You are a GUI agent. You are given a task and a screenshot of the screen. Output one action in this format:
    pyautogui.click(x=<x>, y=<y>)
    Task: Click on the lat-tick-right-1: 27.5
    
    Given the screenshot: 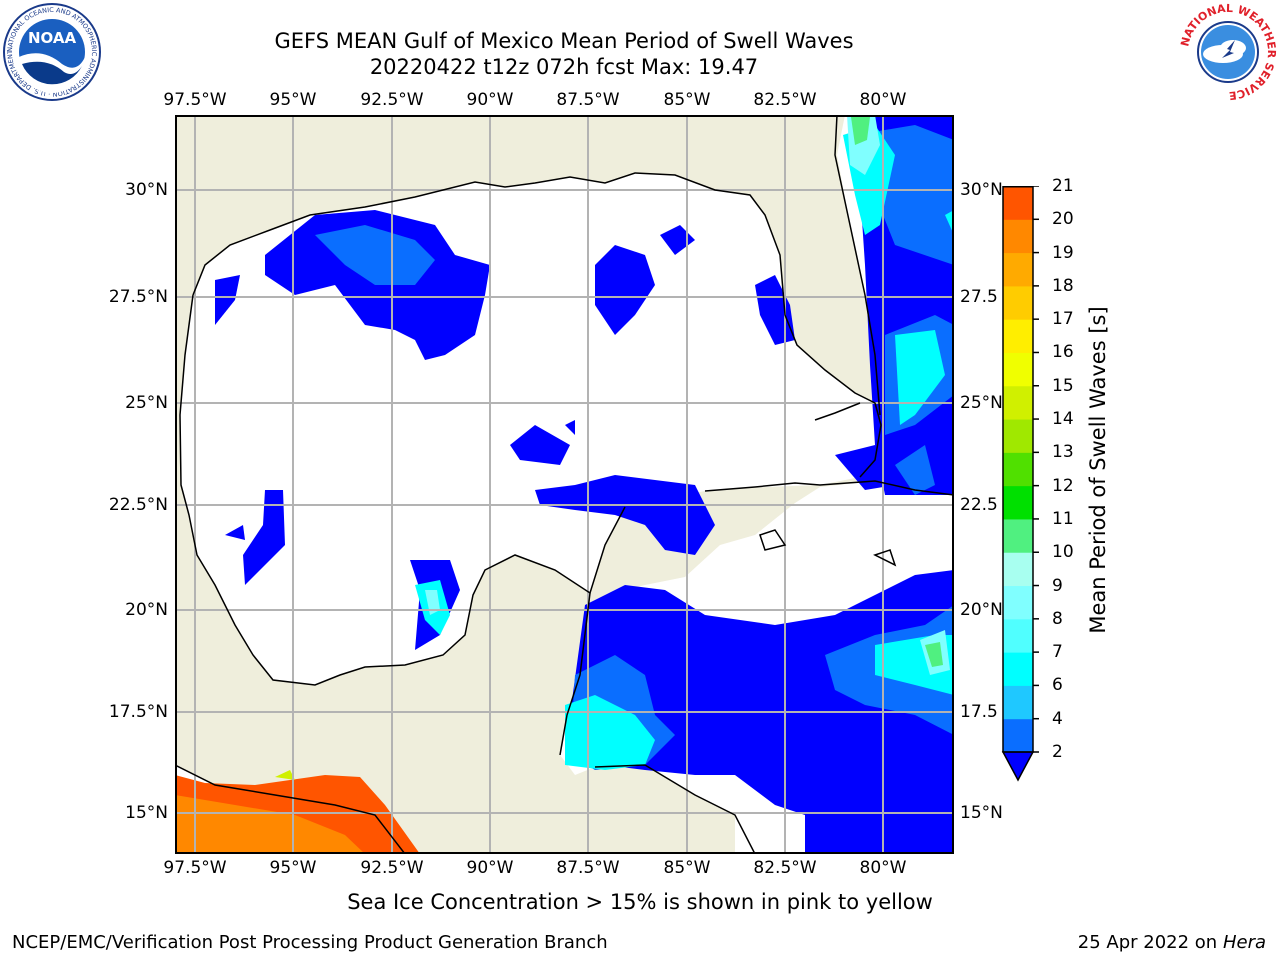 What is the action you would take?
    pyautogui.click(x=979, y=297)
    